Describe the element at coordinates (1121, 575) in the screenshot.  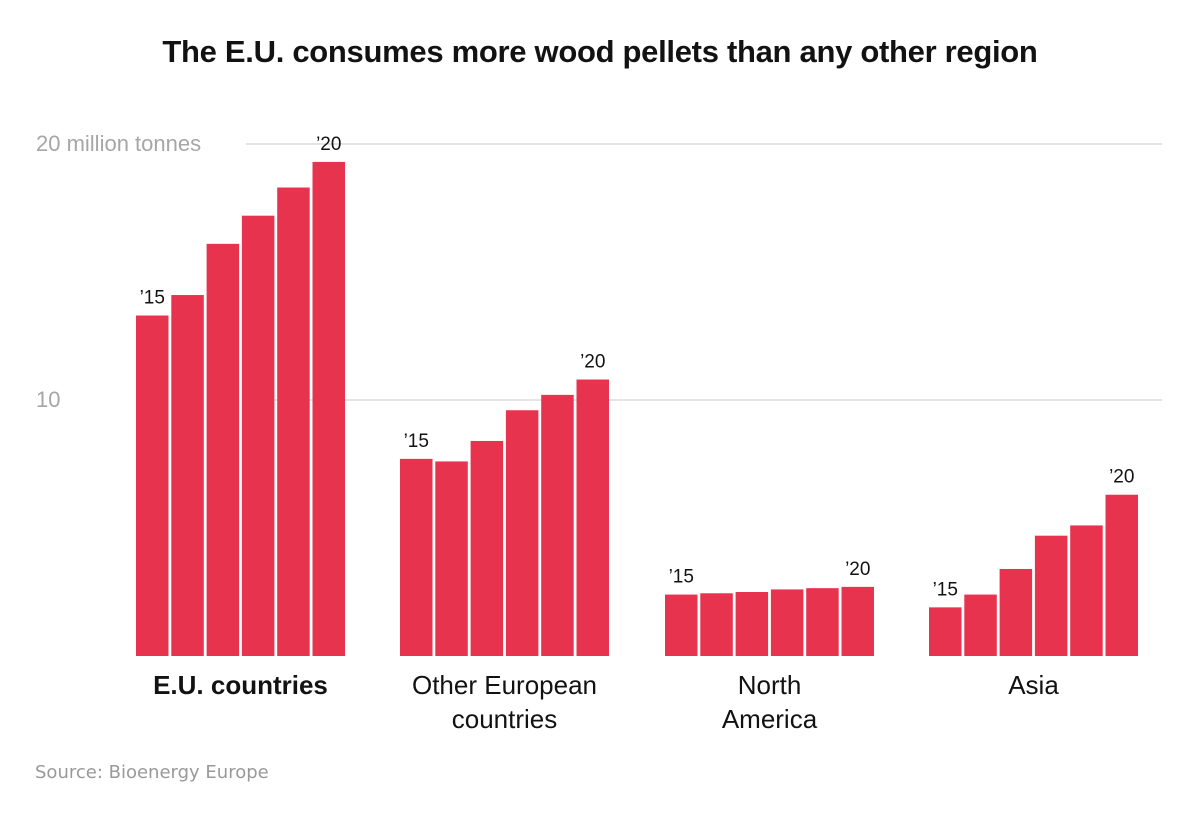
I see `bar-4-2020` at that location.